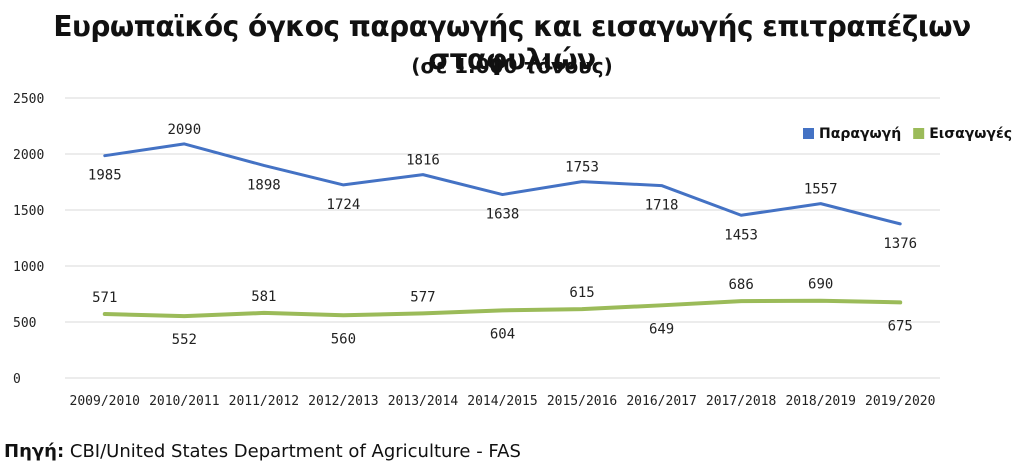 The image size is (1024, 475). I want to click on series-line-imports, so click(502, 308).